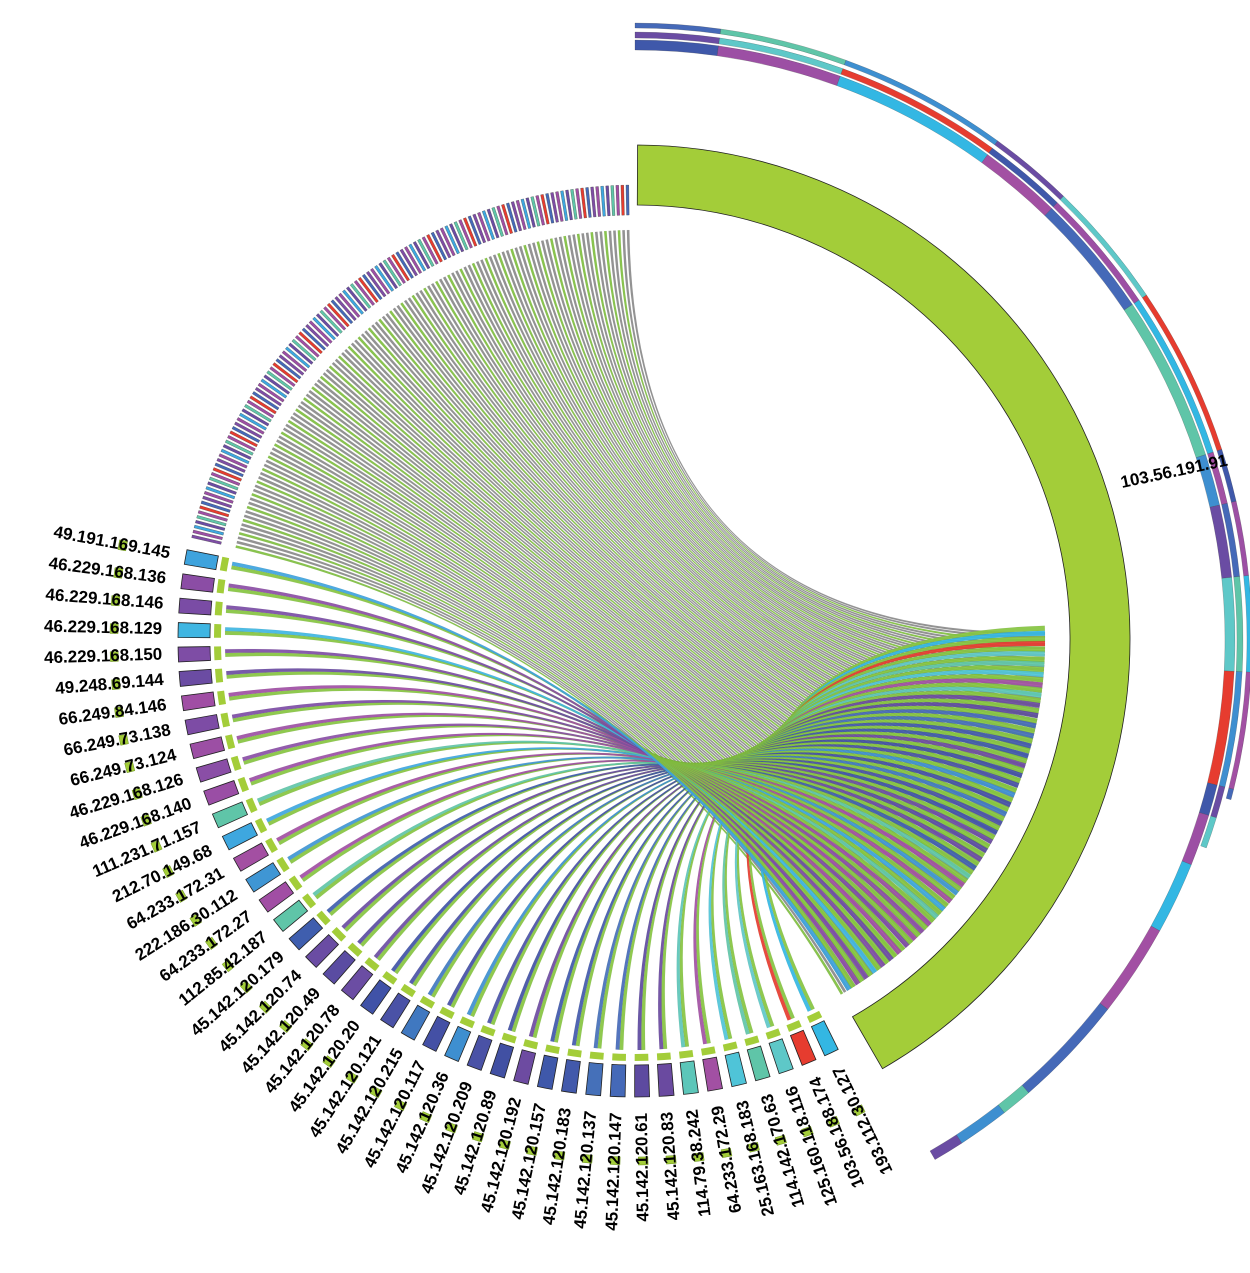 This screenshot has width=1250, height=1273. I want to click on node-label: 46.229.168.146, so click(104, 599).